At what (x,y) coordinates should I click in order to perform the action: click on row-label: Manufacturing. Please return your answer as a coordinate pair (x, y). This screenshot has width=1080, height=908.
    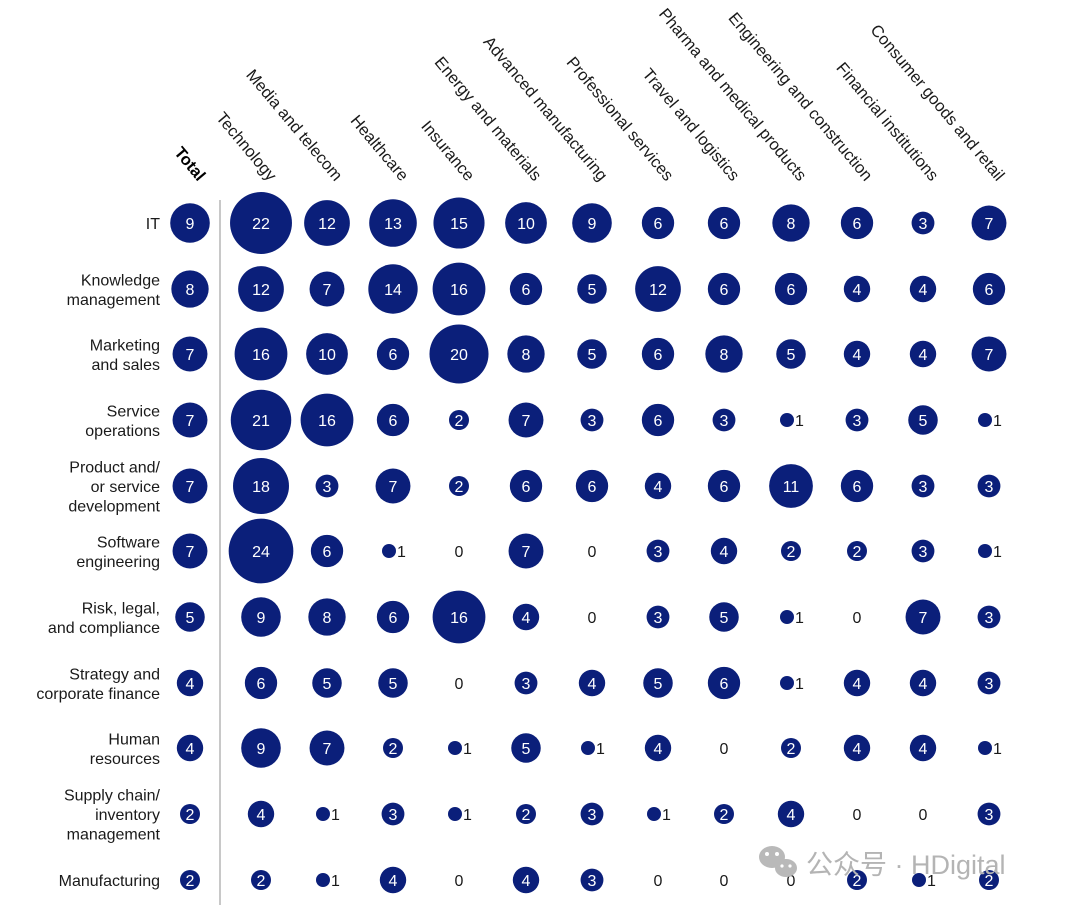
    Looking at the image, I should click on (109, 881).